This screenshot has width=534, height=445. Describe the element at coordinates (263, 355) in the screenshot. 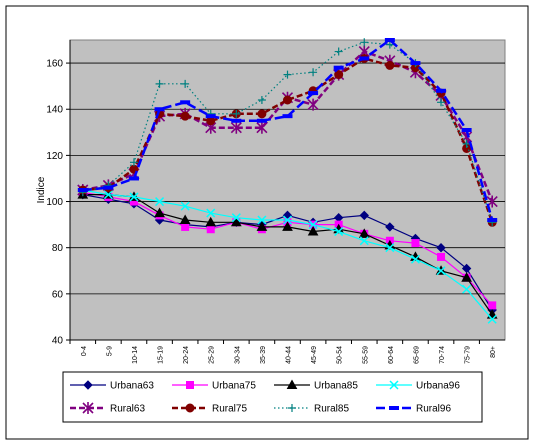

I see `x-tick-label: 35-39` at that location.